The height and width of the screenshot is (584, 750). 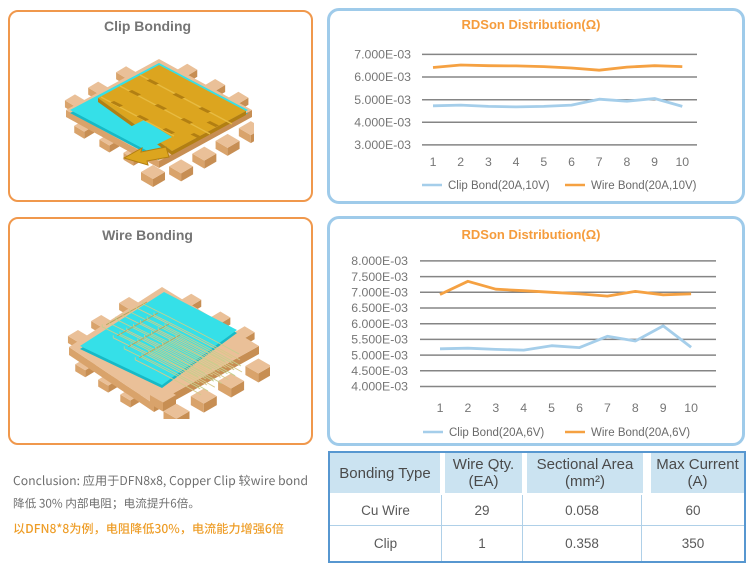 I want to click on svg-text: Clip Bond(20A,6V), so click(x=496, y=433).